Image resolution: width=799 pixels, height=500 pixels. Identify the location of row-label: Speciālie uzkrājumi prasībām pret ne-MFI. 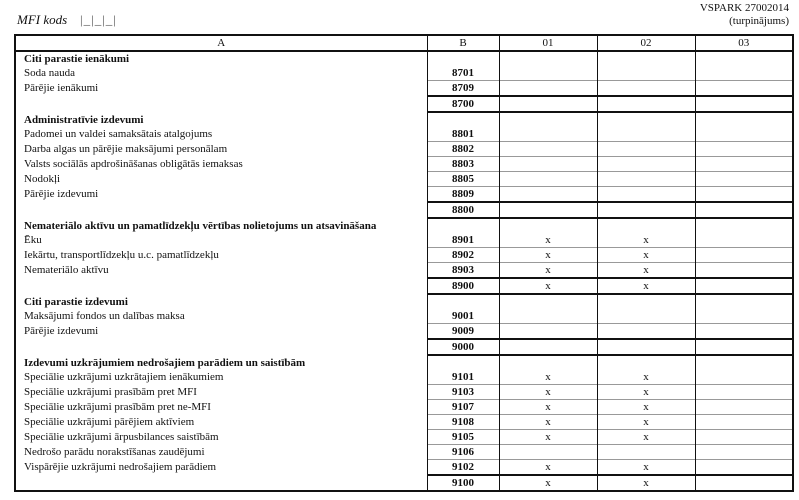
(221, 407).